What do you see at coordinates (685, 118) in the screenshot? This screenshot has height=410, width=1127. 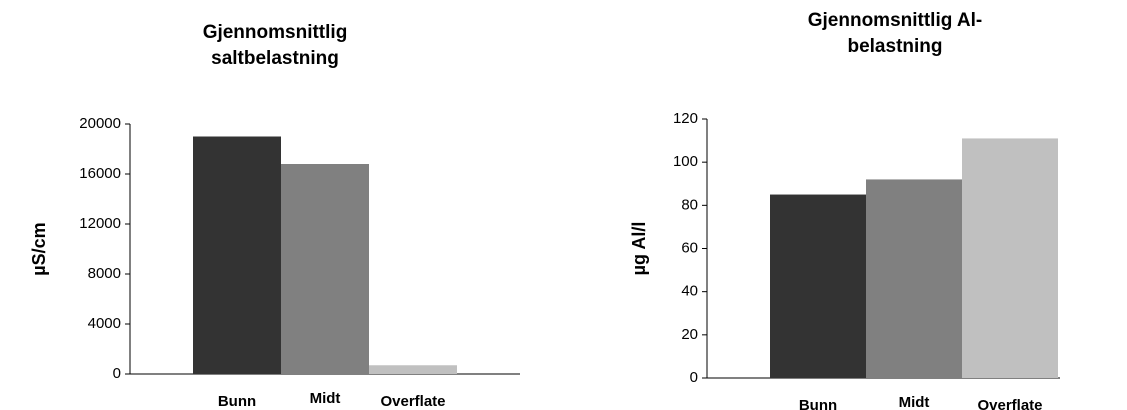 I see `y-tick-label: 120` at bounding box center [685, 118].